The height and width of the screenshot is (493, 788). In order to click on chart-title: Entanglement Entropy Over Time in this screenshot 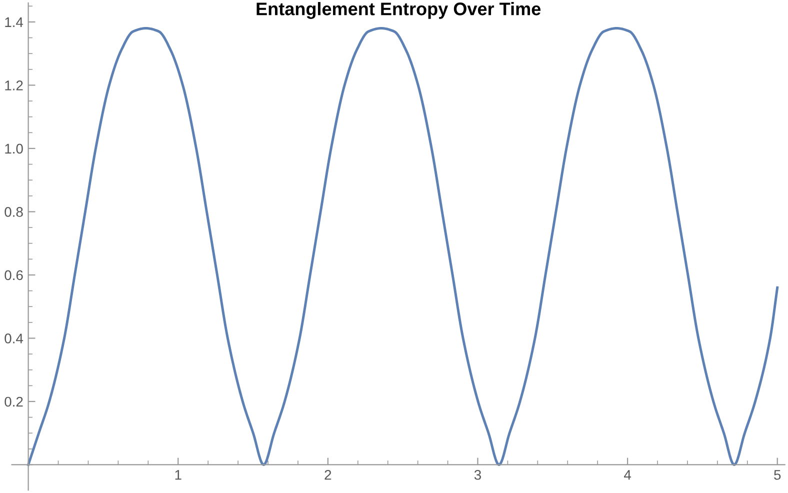, I will do `click(398, 10)`.